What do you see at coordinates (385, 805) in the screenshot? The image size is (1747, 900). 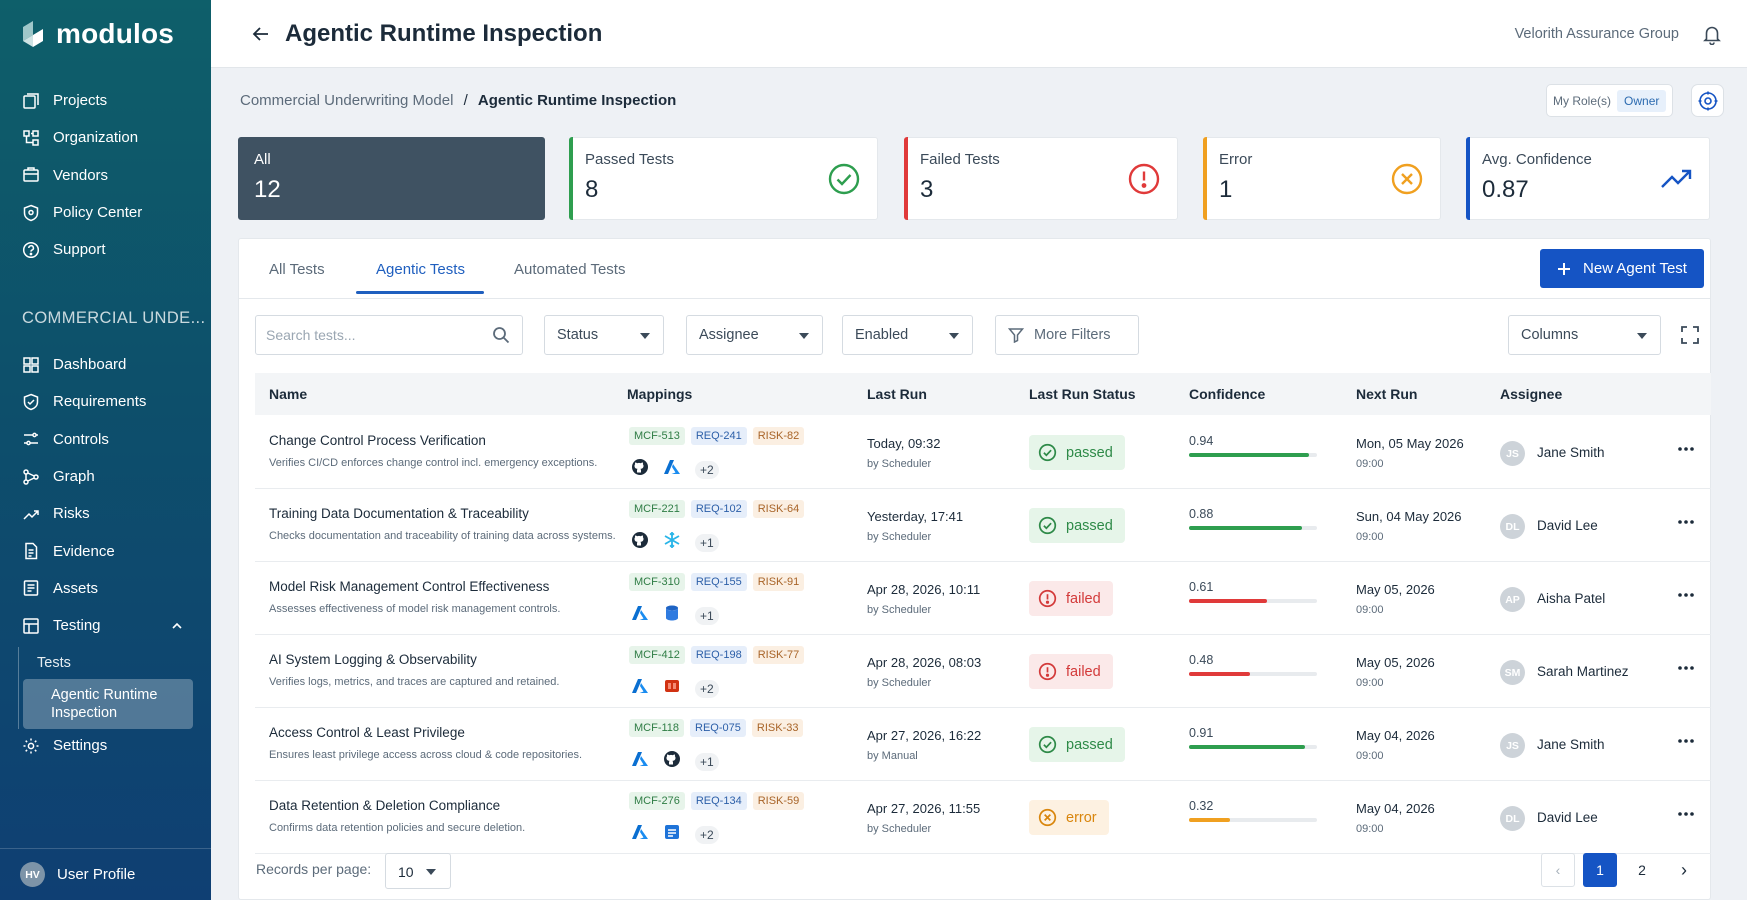 I see `test-name: Data Retention & Deletion Compliance` at bounding box center [385, 805].